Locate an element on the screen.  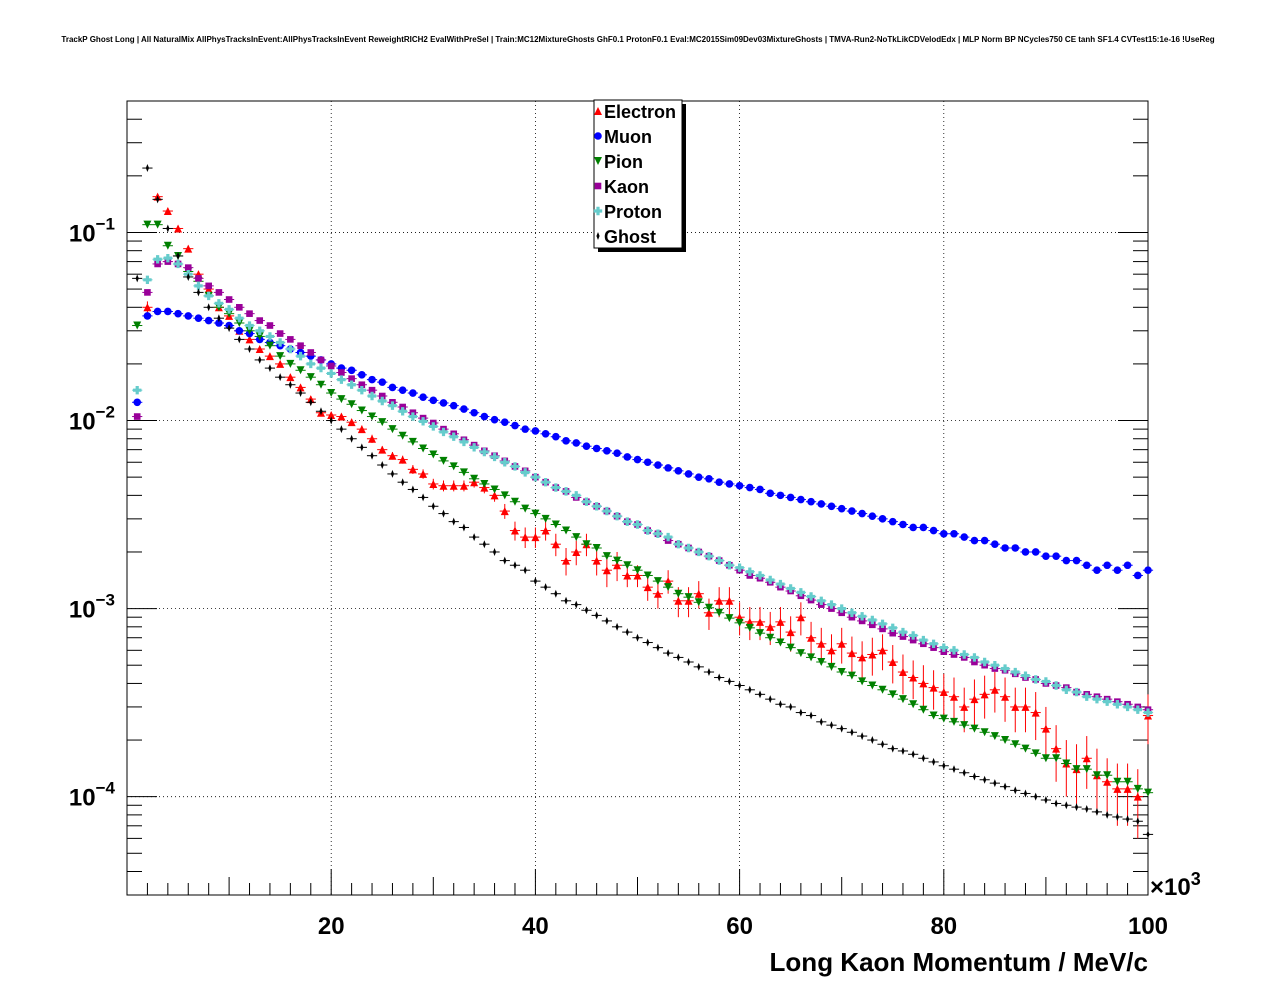
x-tick-label: 80 is located at coordinates (943, 926).